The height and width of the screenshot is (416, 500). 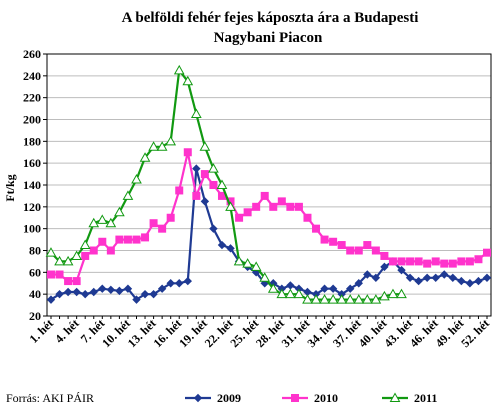 I want to click on legend-marker-2011, so click(x=395, y=397).